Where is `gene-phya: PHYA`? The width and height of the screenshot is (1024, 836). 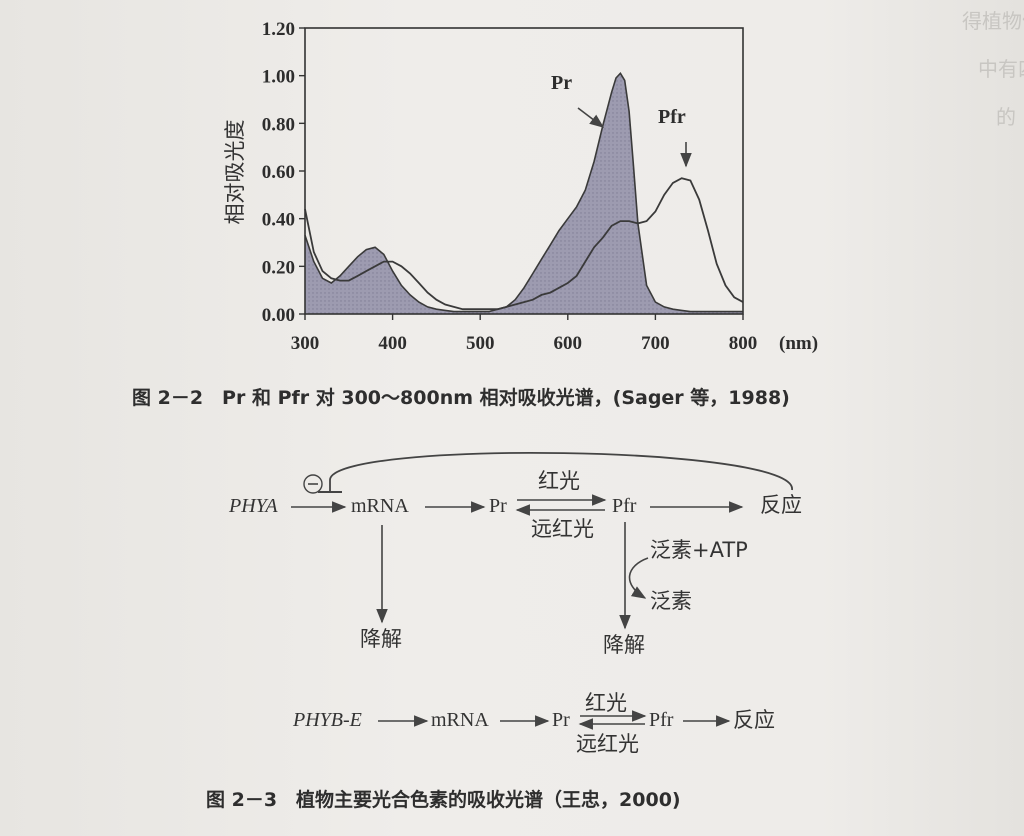
gene-phya: PHYA is located at coordinates (253, 506).